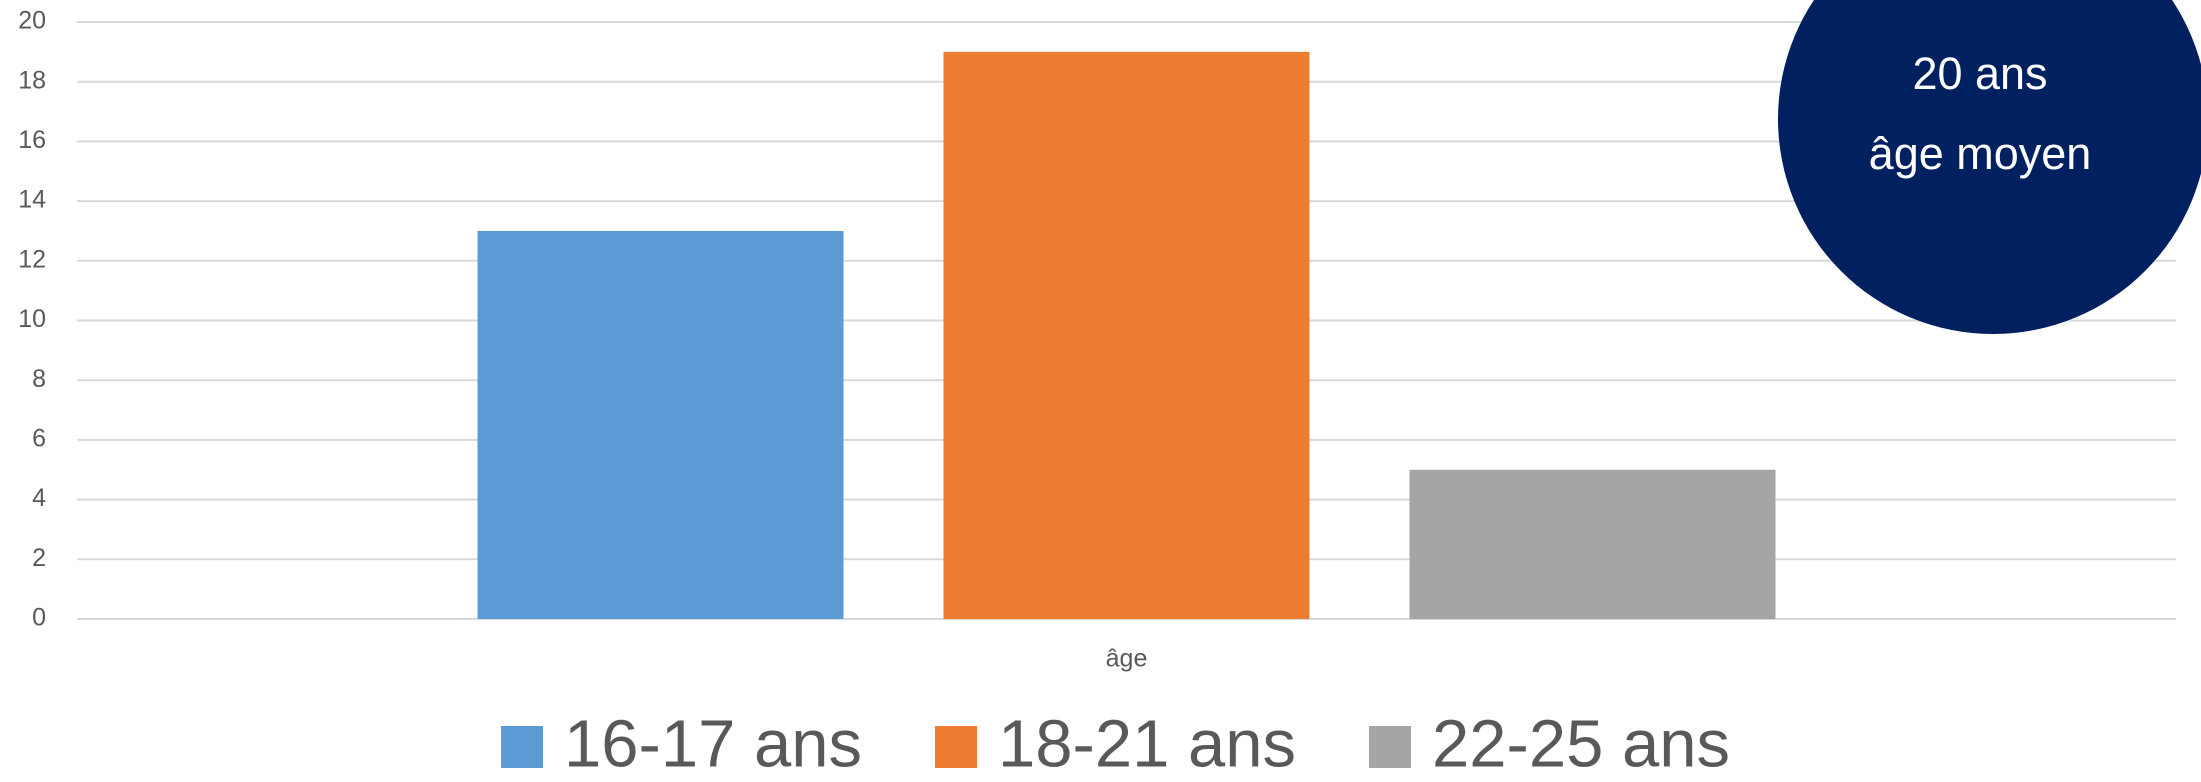  What do you see at coordinates (1979, 73) in the screenshot?
I see `annotation-text: 20 ans` at bounding box center [1979, 73].